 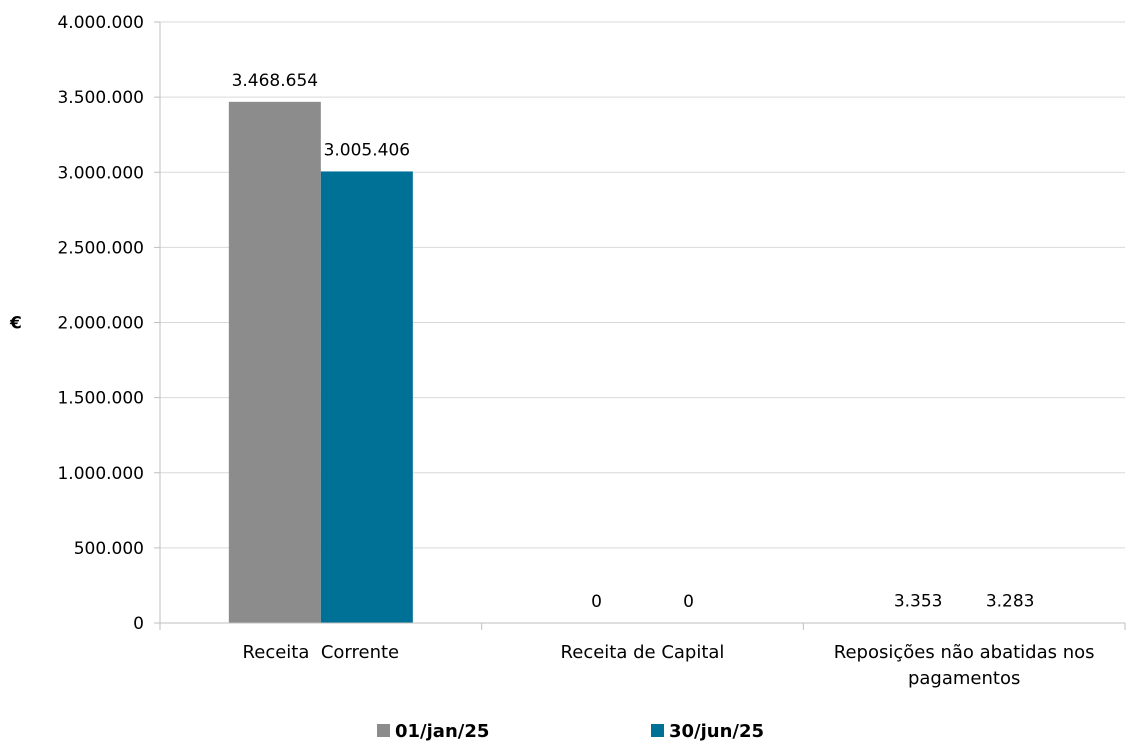 I want to click on bar-jun, so click(x=367, y=397).